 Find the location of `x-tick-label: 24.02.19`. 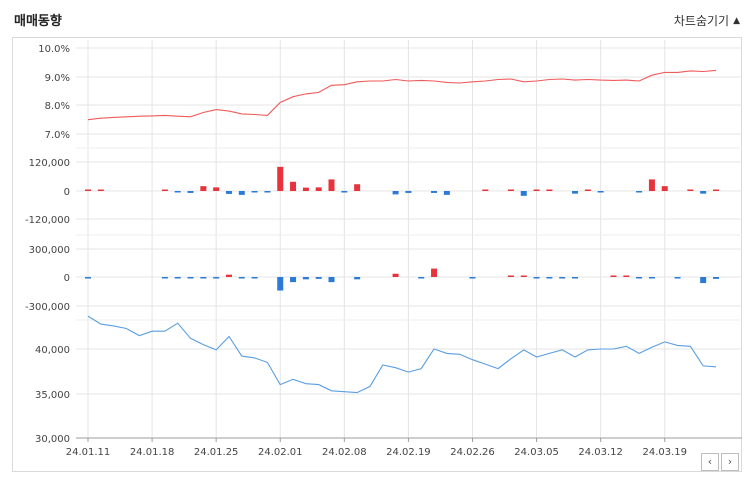

x-tick-label: 24.02.19 is located at coordinates (408, 452).